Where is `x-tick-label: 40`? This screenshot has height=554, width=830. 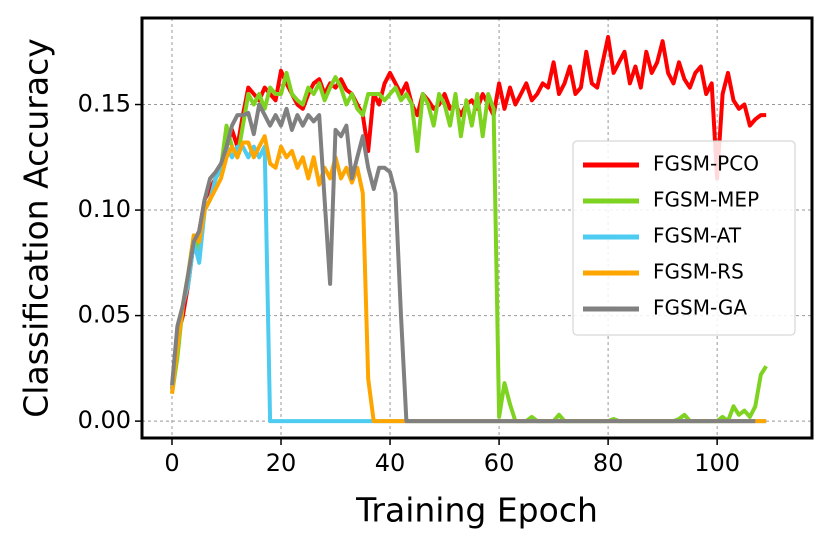
x-tick-label: 40 is located at coordinates (390, 463).